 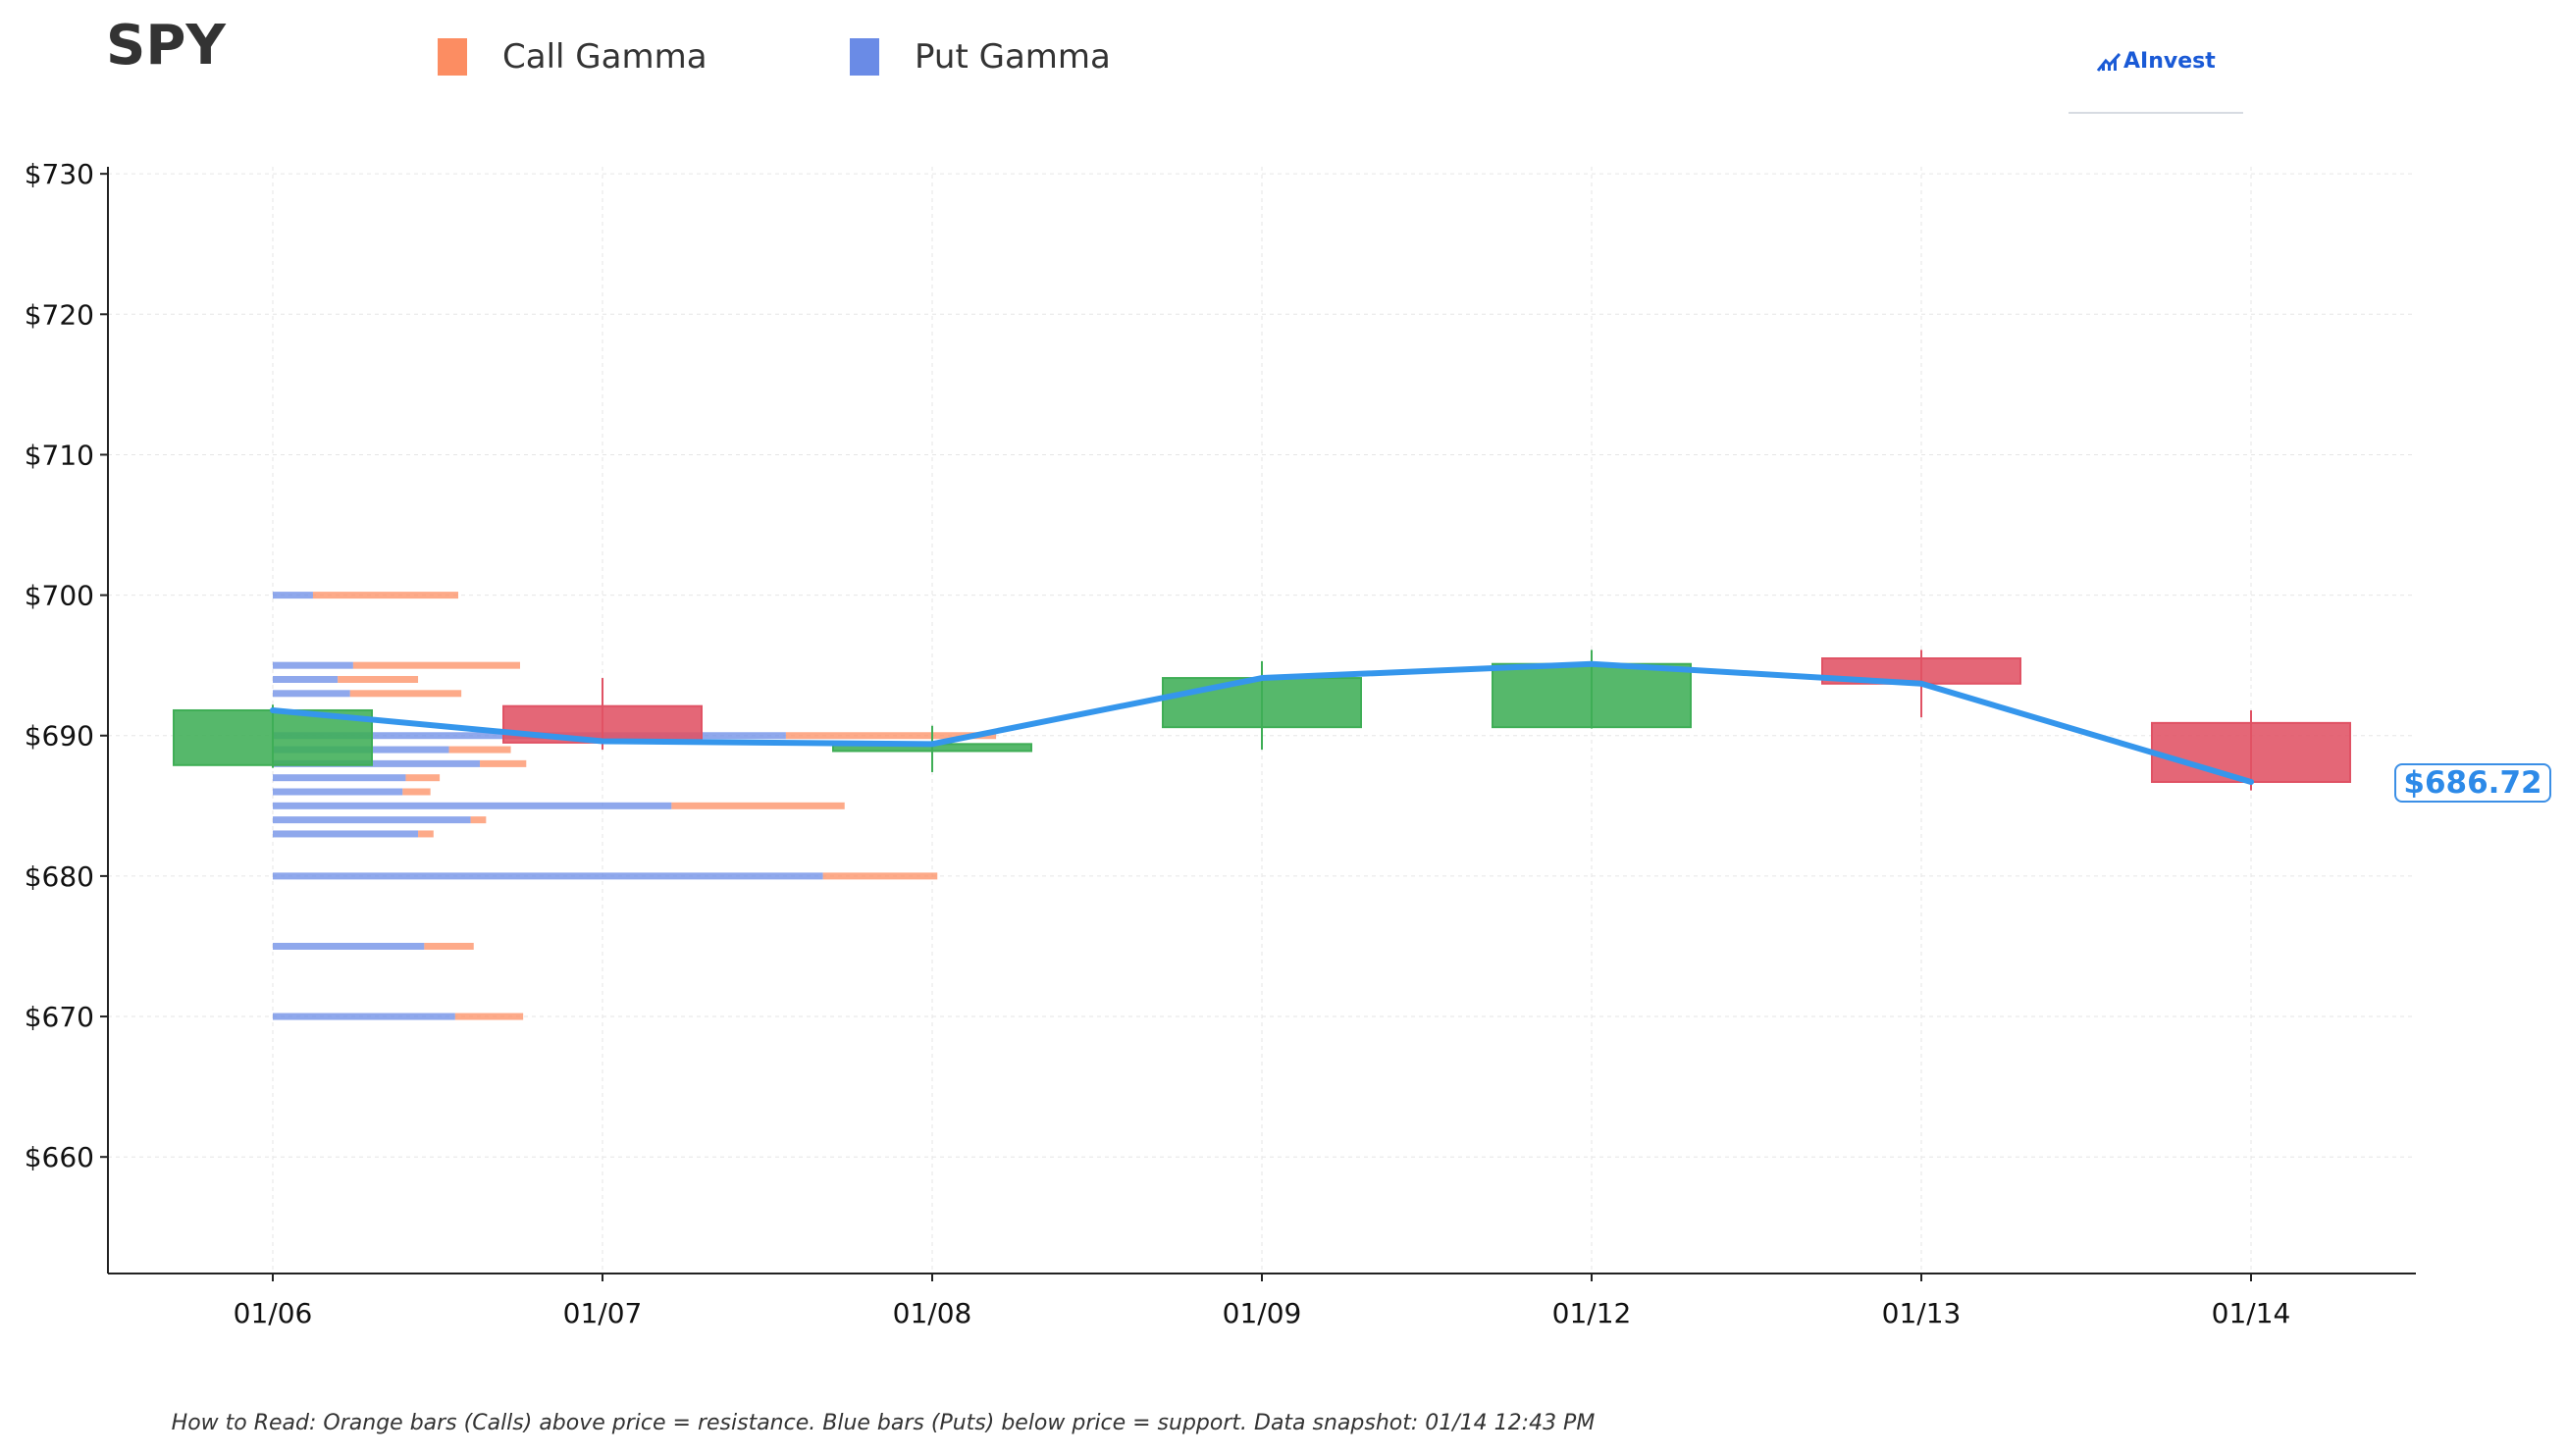 I want to click on logo-chart-icon, so click(x=2109, y=62).